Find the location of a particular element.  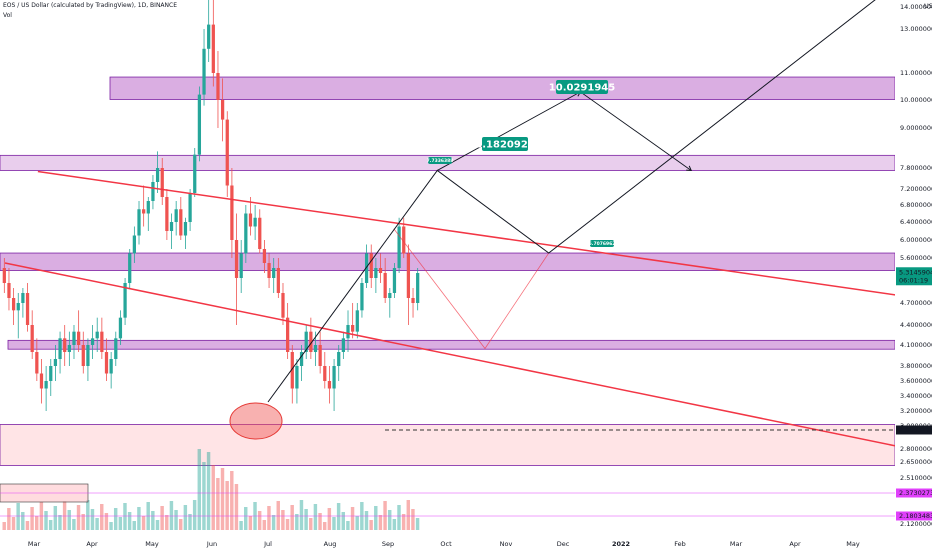

time-axis-tick: Jun is located at coordinates (211, 544).